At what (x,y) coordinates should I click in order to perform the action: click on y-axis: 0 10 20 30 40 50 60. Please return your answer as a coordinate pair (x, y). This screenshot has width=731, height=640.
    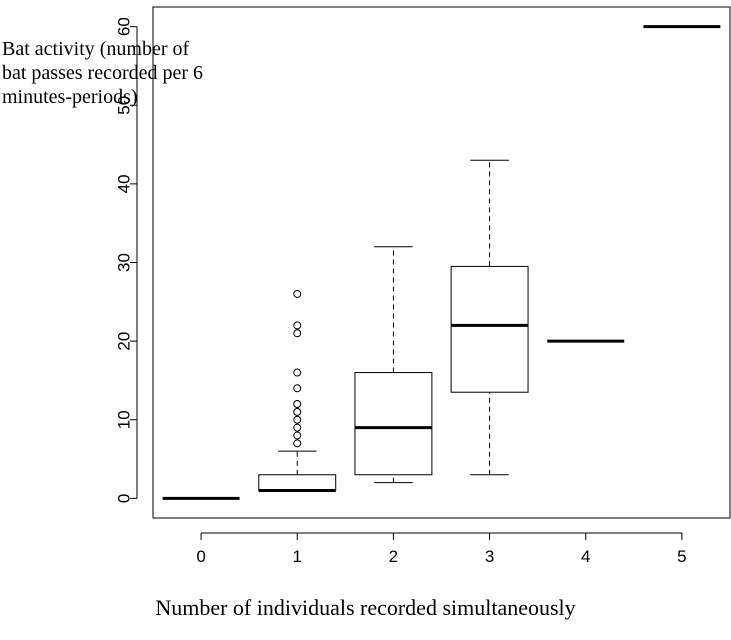
    Looking at the image, I should click on (126, 260).